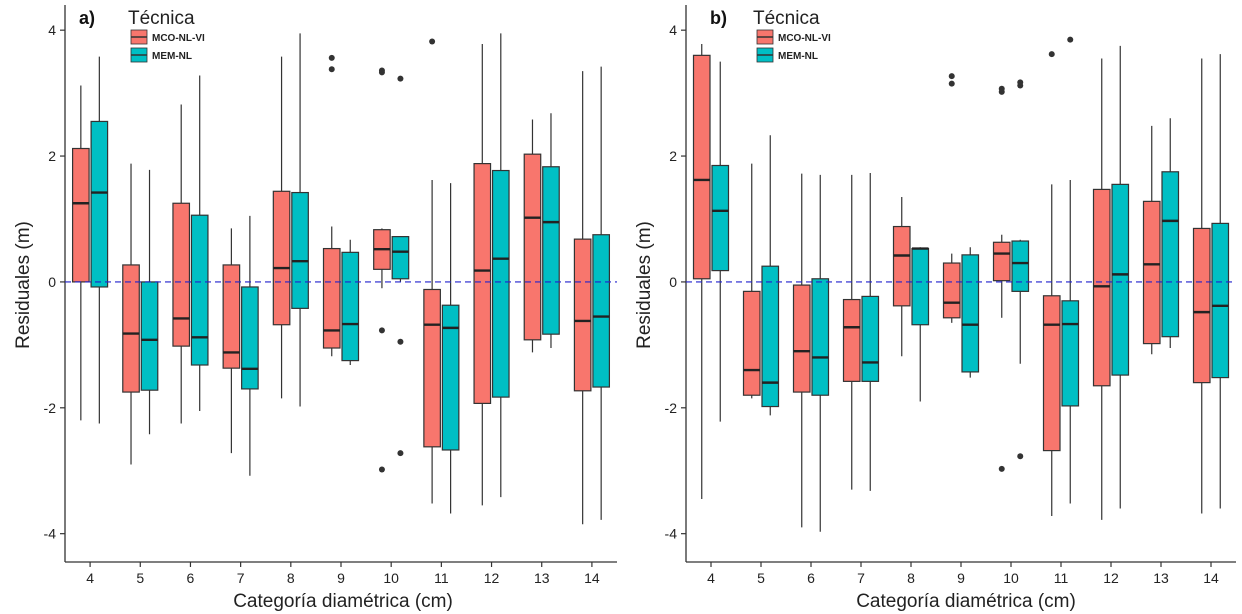 The width and height of the screenshot is (1242, 614). I want to click on panel-label: a), so click(87, 18).